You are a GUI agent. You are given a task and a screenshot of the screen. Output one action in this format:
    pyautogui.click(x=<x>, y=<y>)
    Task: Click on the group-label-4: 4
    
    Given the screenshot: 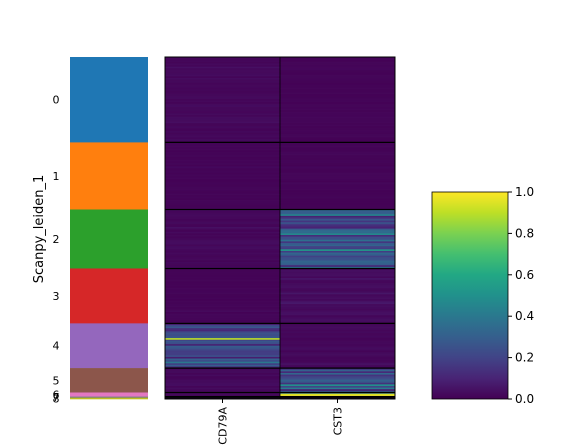 What is the action you would take?
    pyautogui.click(x=56, y=346)
    